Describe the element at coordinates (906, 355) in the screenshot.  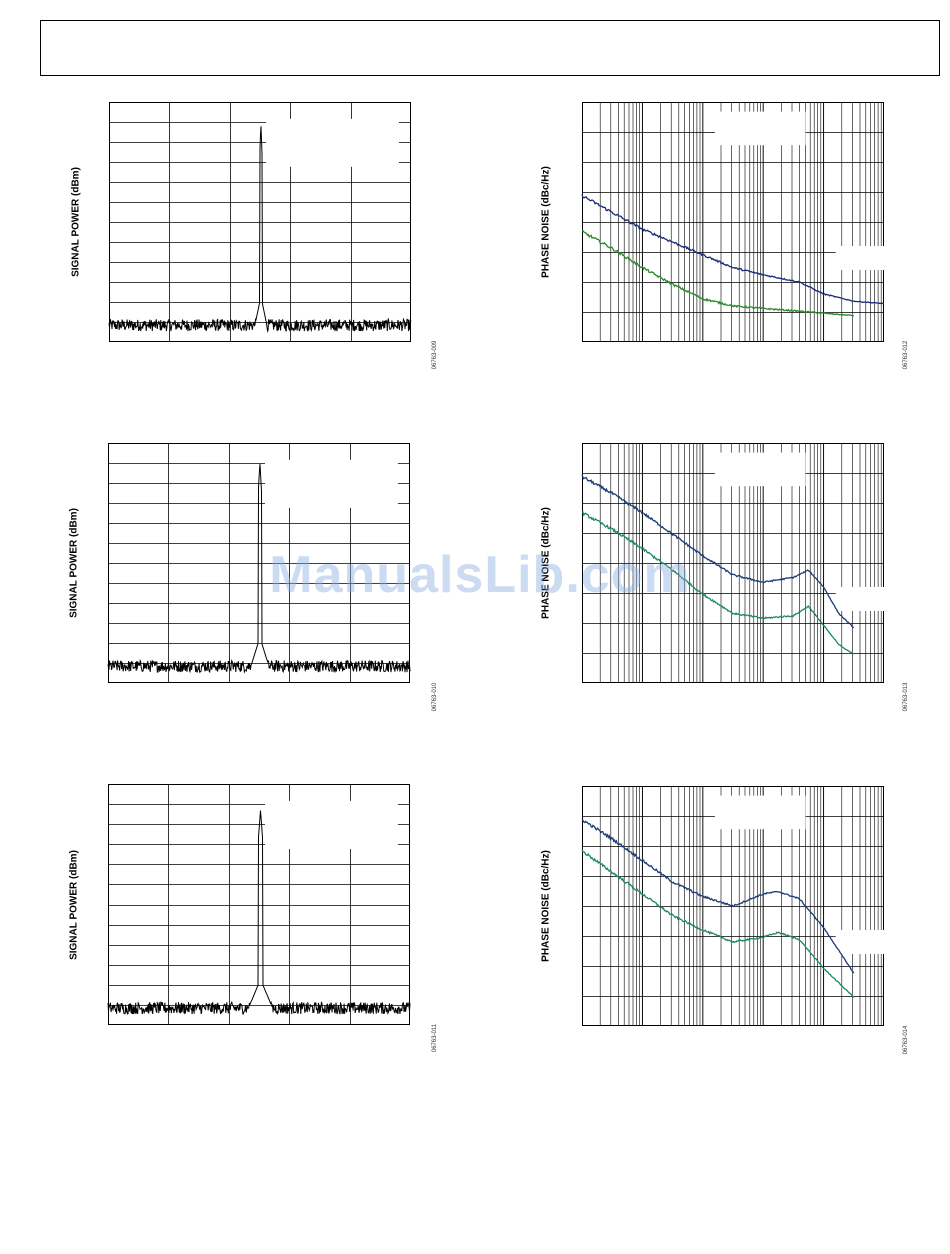
I see `phase-noise-chart-1-figure-id: 06763-012` at that location.